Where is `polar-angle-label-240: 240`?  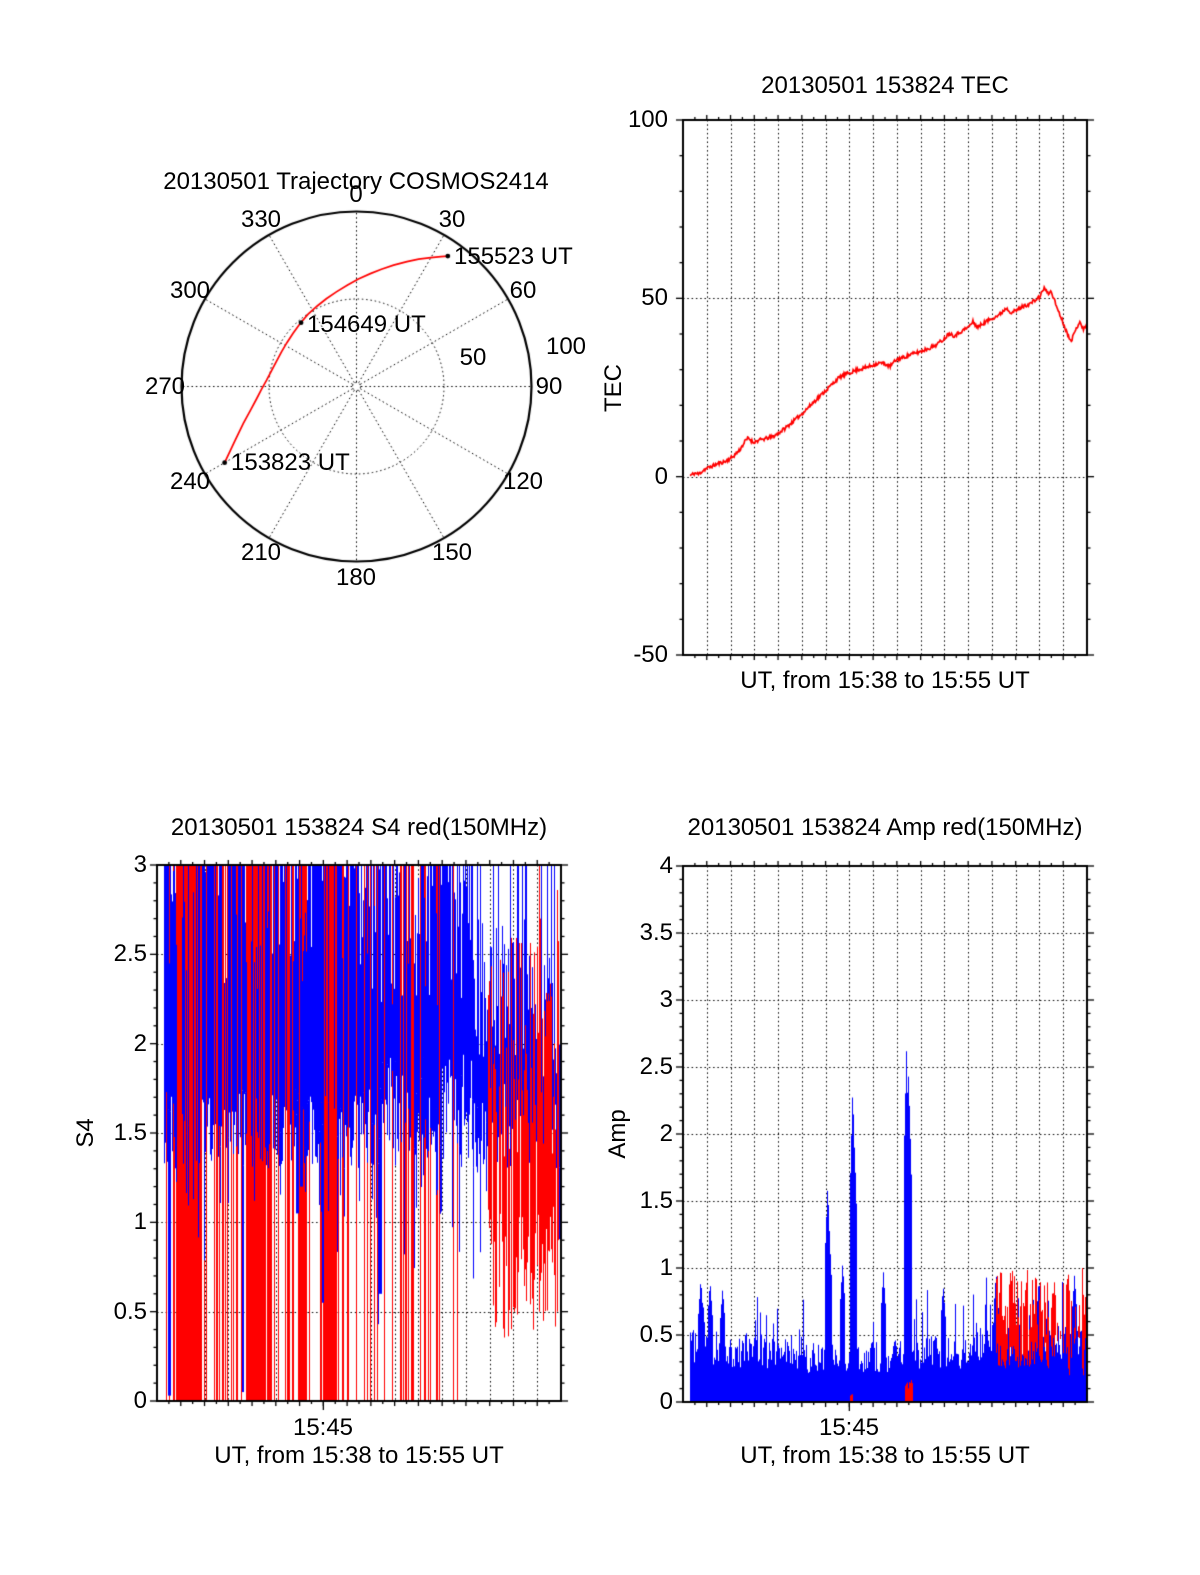 polar-angle-label-240: 240 is located at coordinates (190, 481).